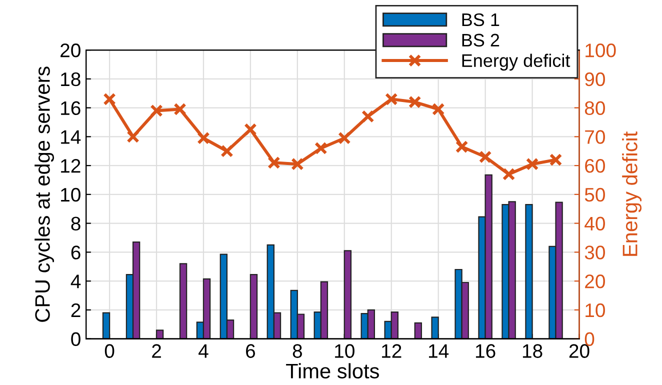 The image size is (662, 385). I want to click on y-tick-label: 14, so click(71, 137).